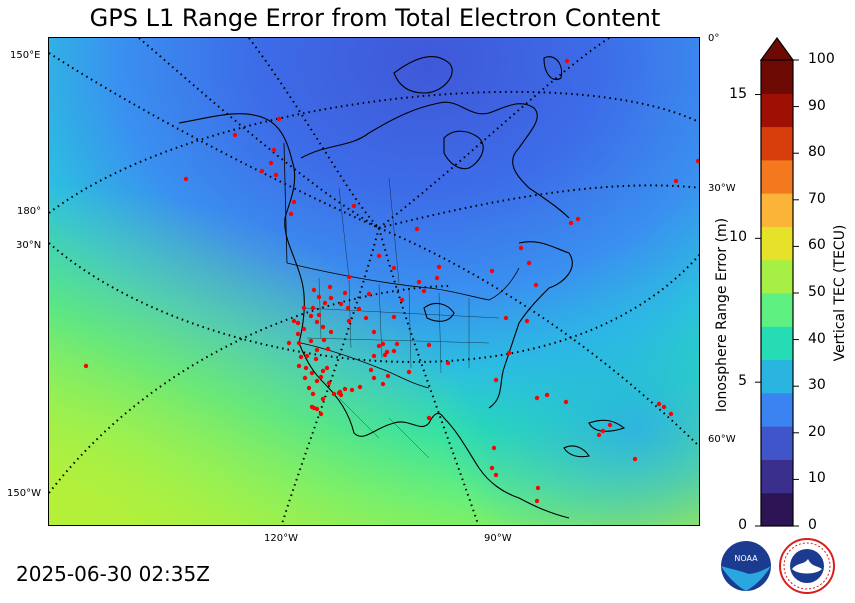  I want to click on lon-label-90w: 90°W, so click(498, 538).